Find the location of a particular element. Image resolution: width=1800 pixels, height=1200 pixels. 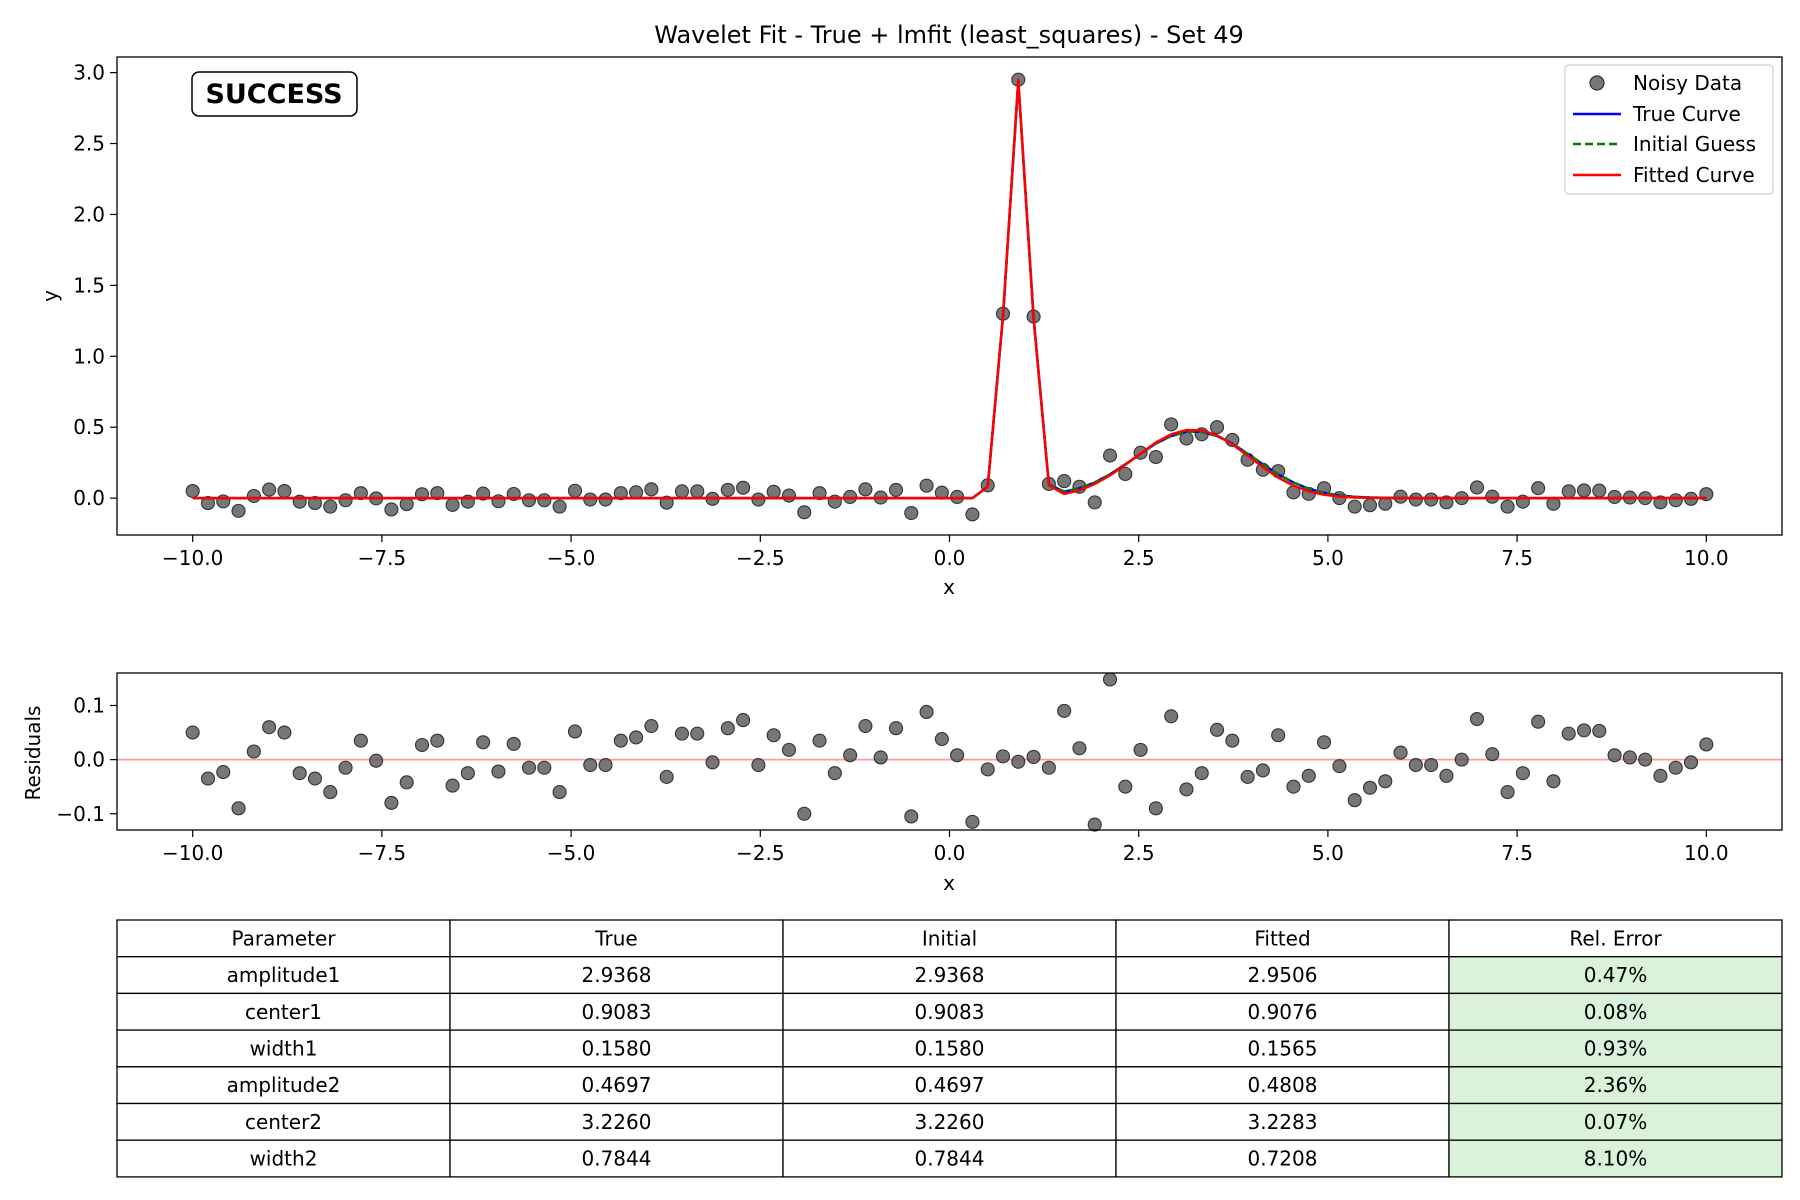

main-x-tick-label: 10.0 is located at coordinates (1706, 558).